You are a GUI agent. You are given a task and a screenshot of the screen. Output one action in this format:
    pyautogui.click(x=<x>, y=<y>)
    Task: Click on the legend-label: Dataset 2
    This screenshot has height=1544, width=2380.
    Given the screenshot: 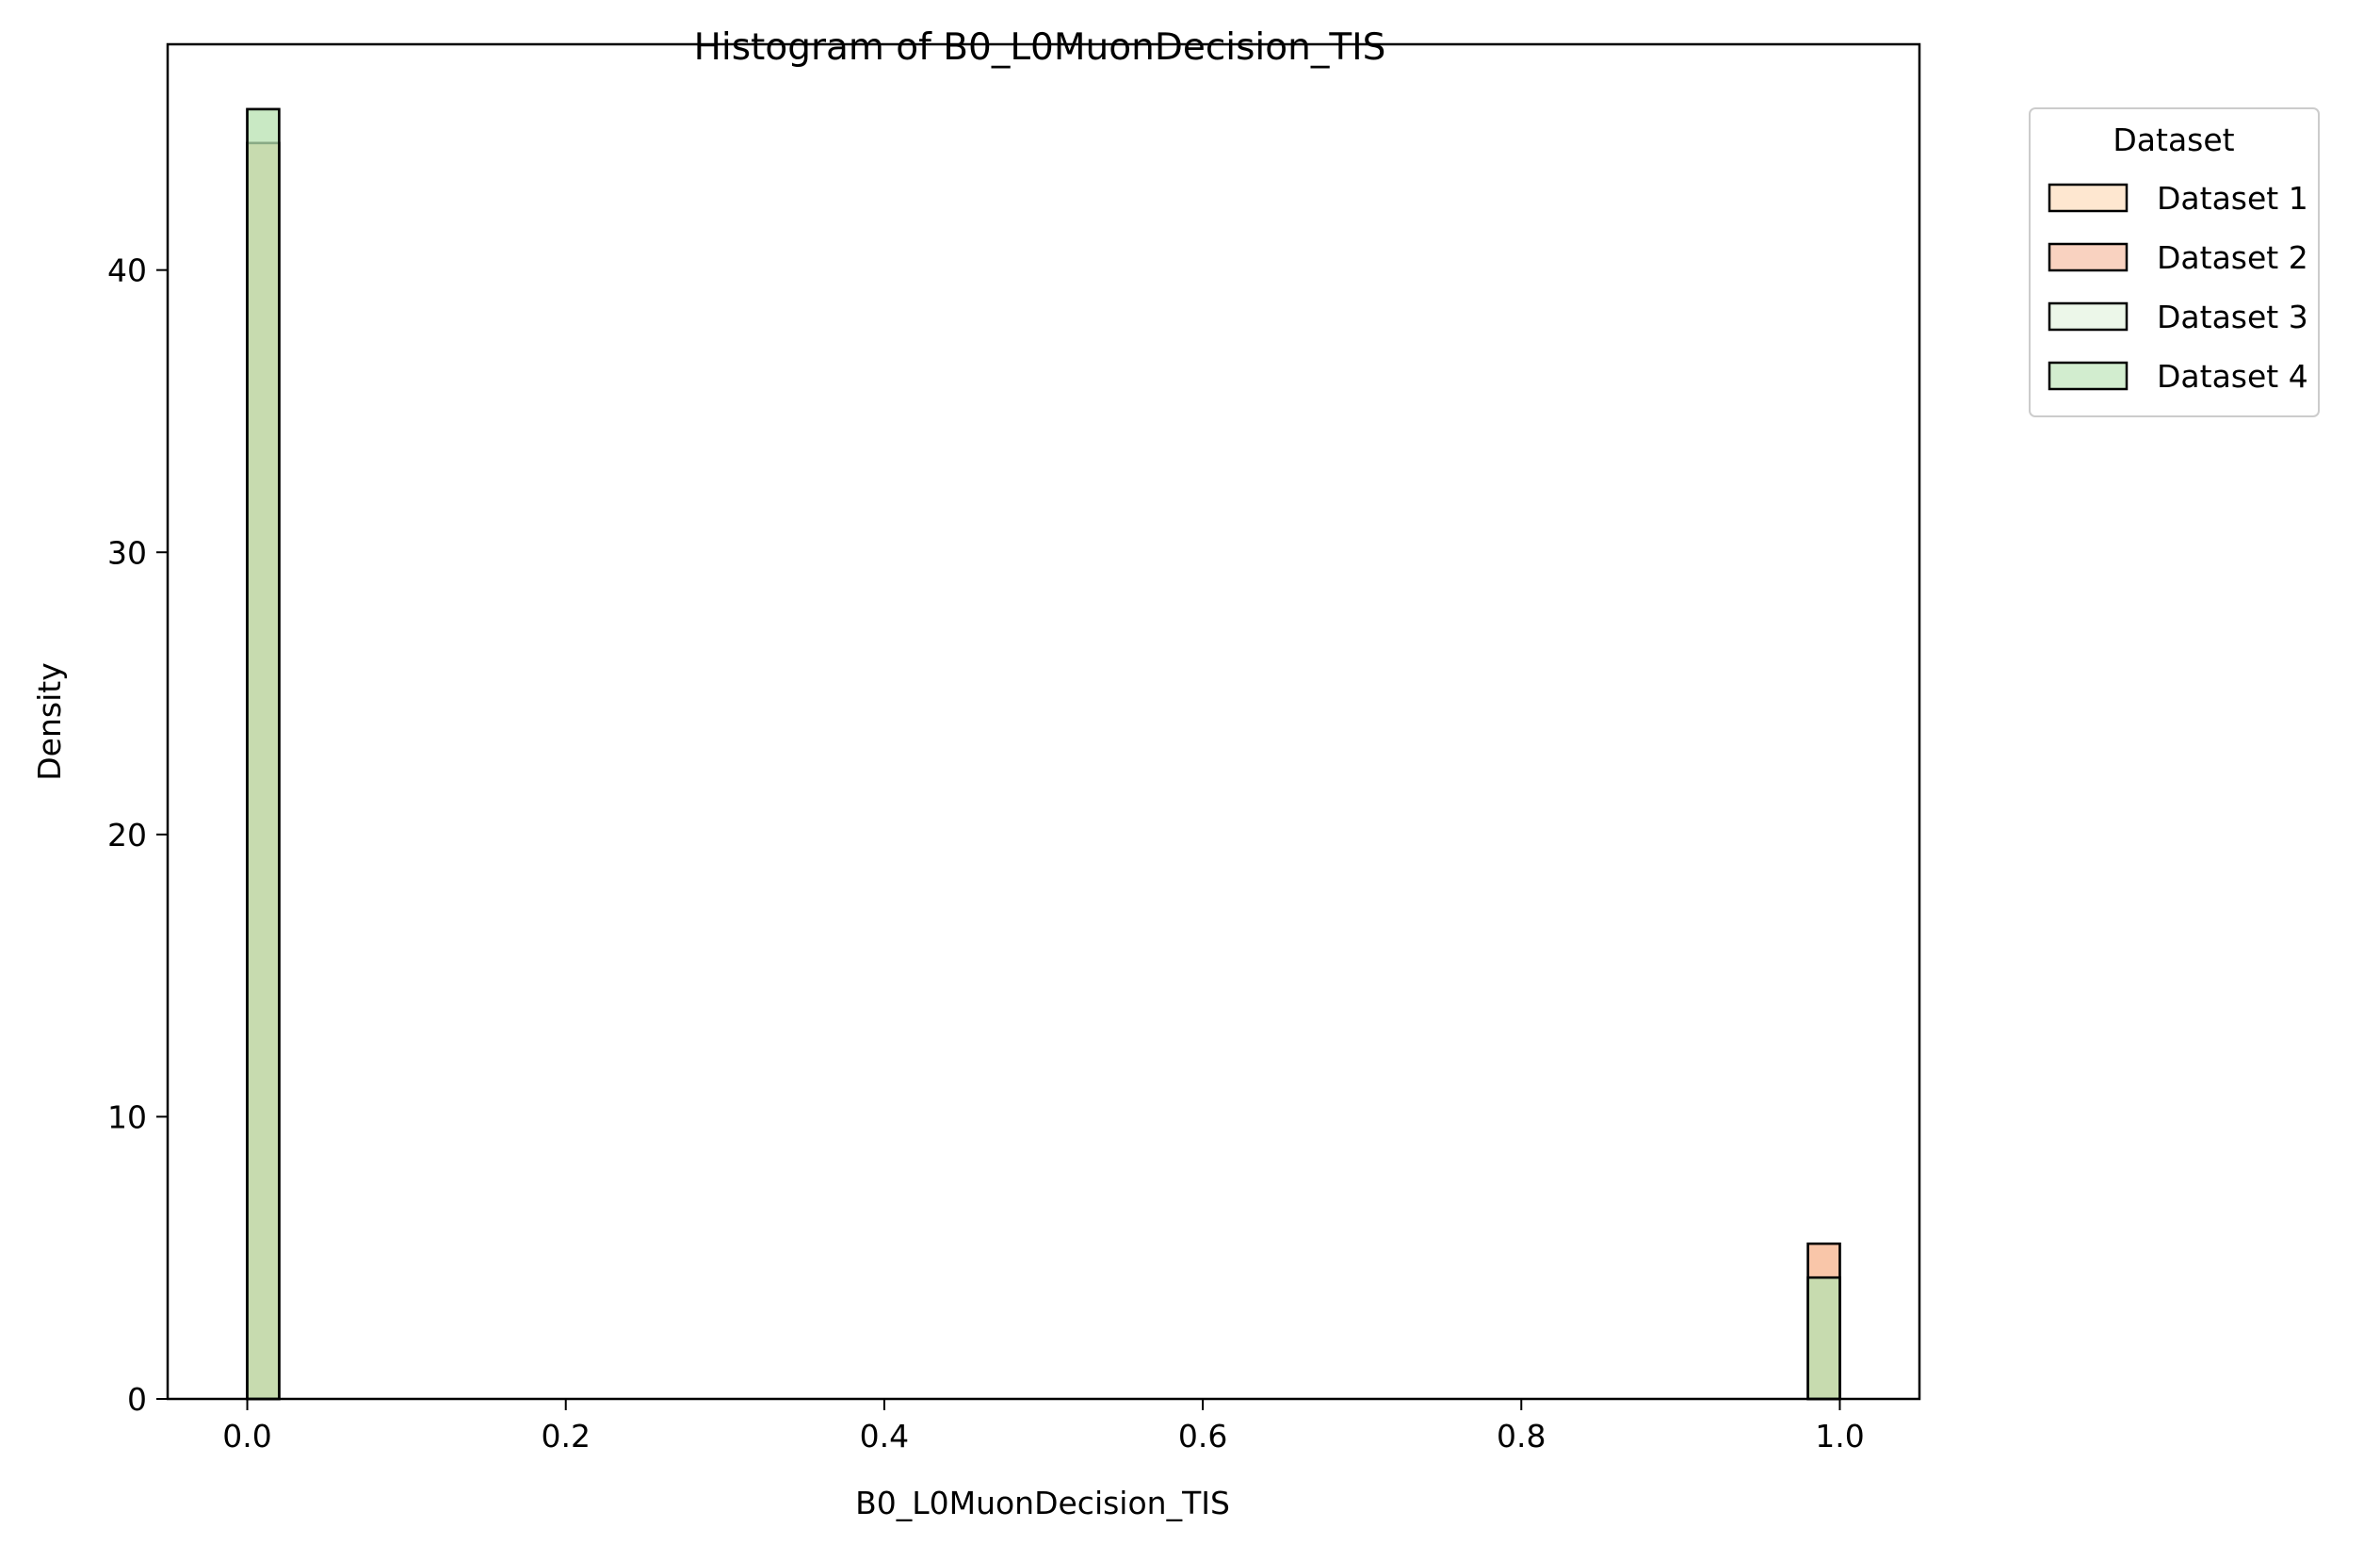 What is the action you would take?
    pyautogui.click(x=2232, y=257)
    